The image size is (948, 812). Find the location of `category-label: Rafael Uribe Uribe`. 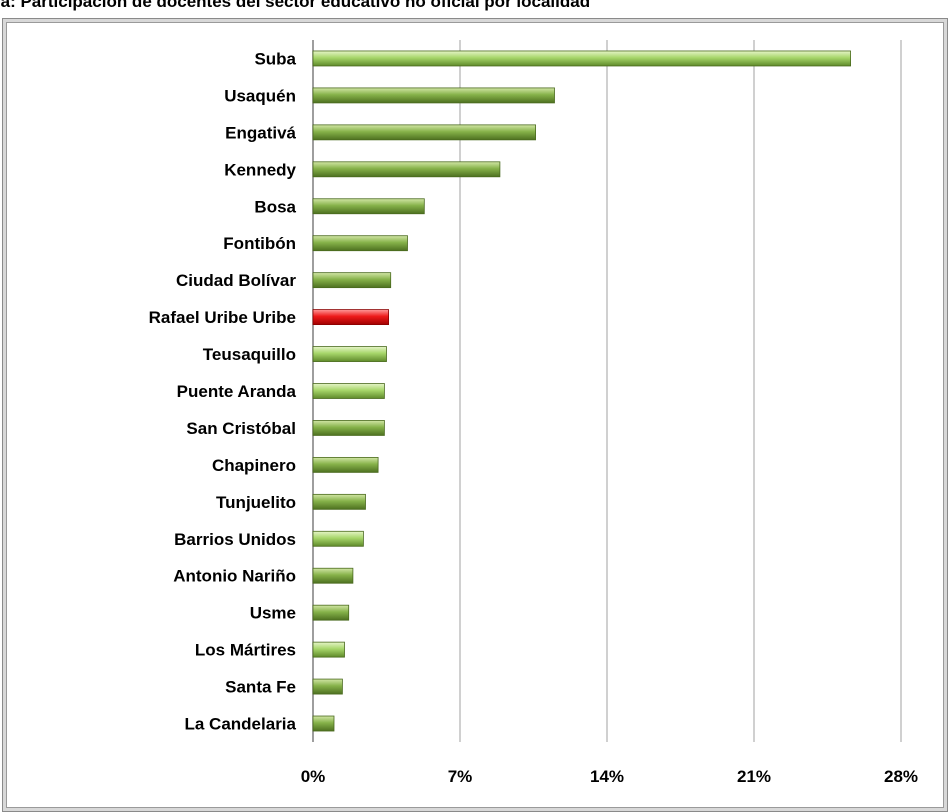

category-label: Rafael Uribe Uribe is located at coordinates (222, 317).